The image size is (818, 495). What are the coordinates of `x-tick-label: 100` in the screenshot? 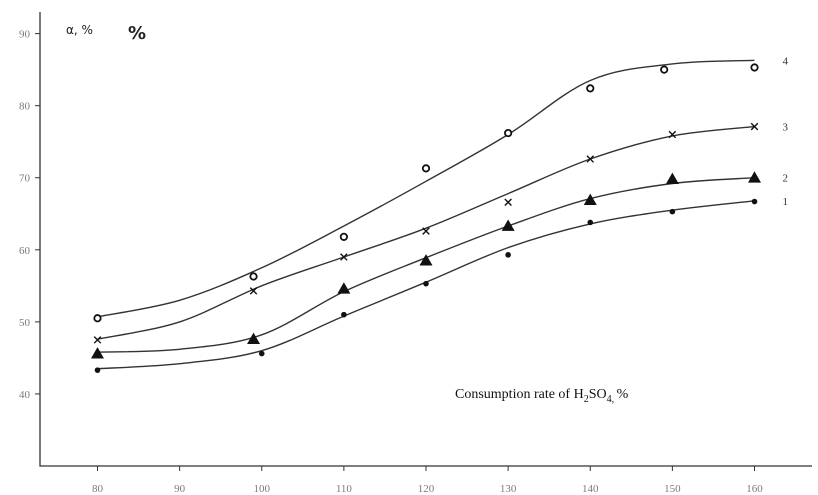 It's located at (261, 489).